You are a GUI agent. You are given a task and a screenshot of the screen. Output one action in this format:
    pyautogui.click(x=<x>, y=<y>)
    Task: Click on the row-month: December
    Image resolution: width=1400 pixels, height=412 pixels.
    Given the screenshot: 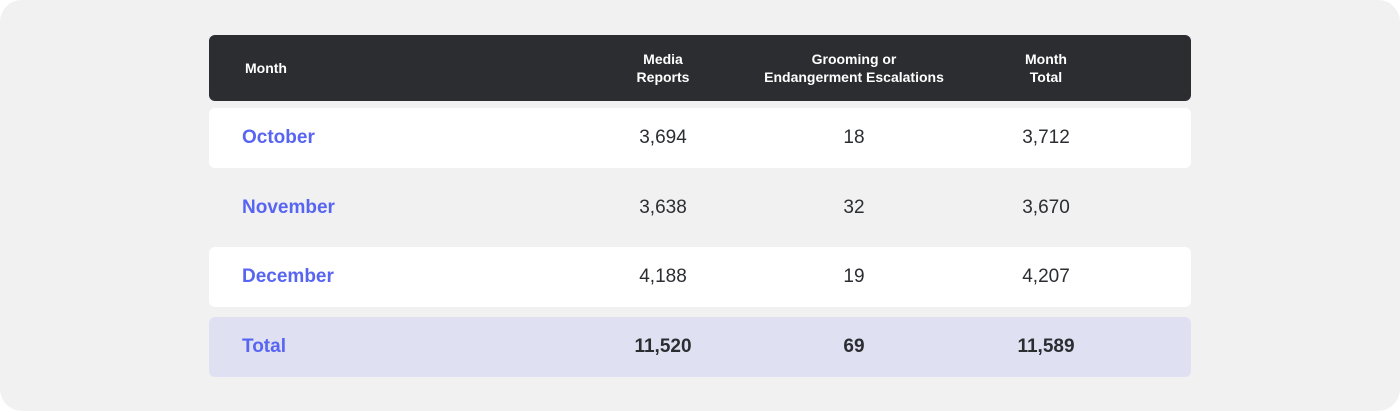 What is the action you would take?
    pyautogui.click(x=288, y=276)
    